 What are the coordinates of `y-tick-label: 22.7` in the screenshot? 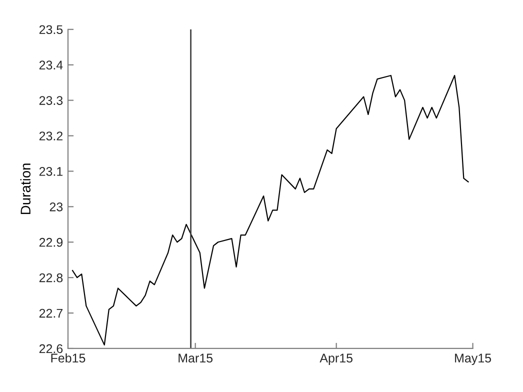 It's located at (51, 313).